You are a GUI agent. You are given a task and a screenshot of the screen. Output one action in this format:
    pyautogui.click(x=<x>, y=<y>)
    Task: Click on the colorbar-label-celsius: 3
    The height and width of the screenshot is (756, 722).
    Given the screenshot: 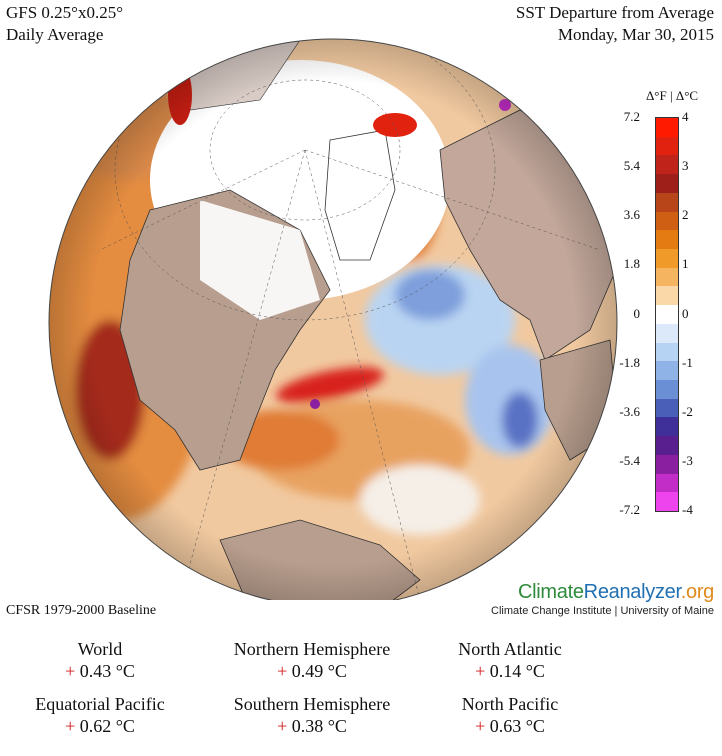 What is the action you would take?
    pyautogui.click(x=685, y=166)
    